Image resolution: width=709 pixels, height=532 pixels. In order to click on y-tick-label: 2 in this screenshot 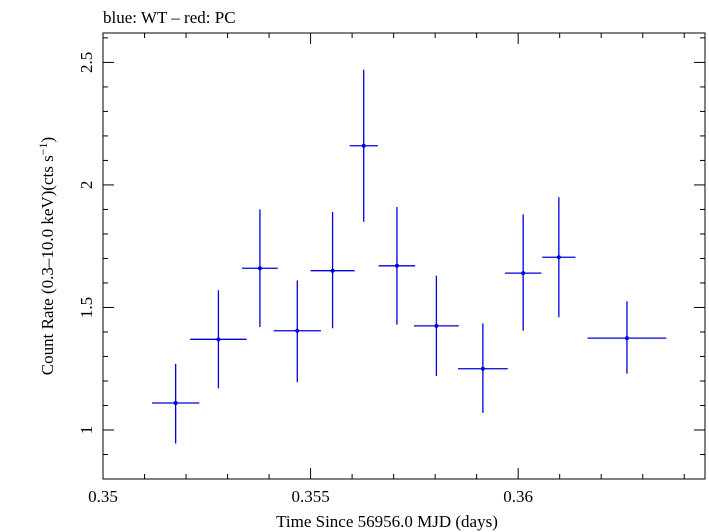, I will do `click(86, 185)`.